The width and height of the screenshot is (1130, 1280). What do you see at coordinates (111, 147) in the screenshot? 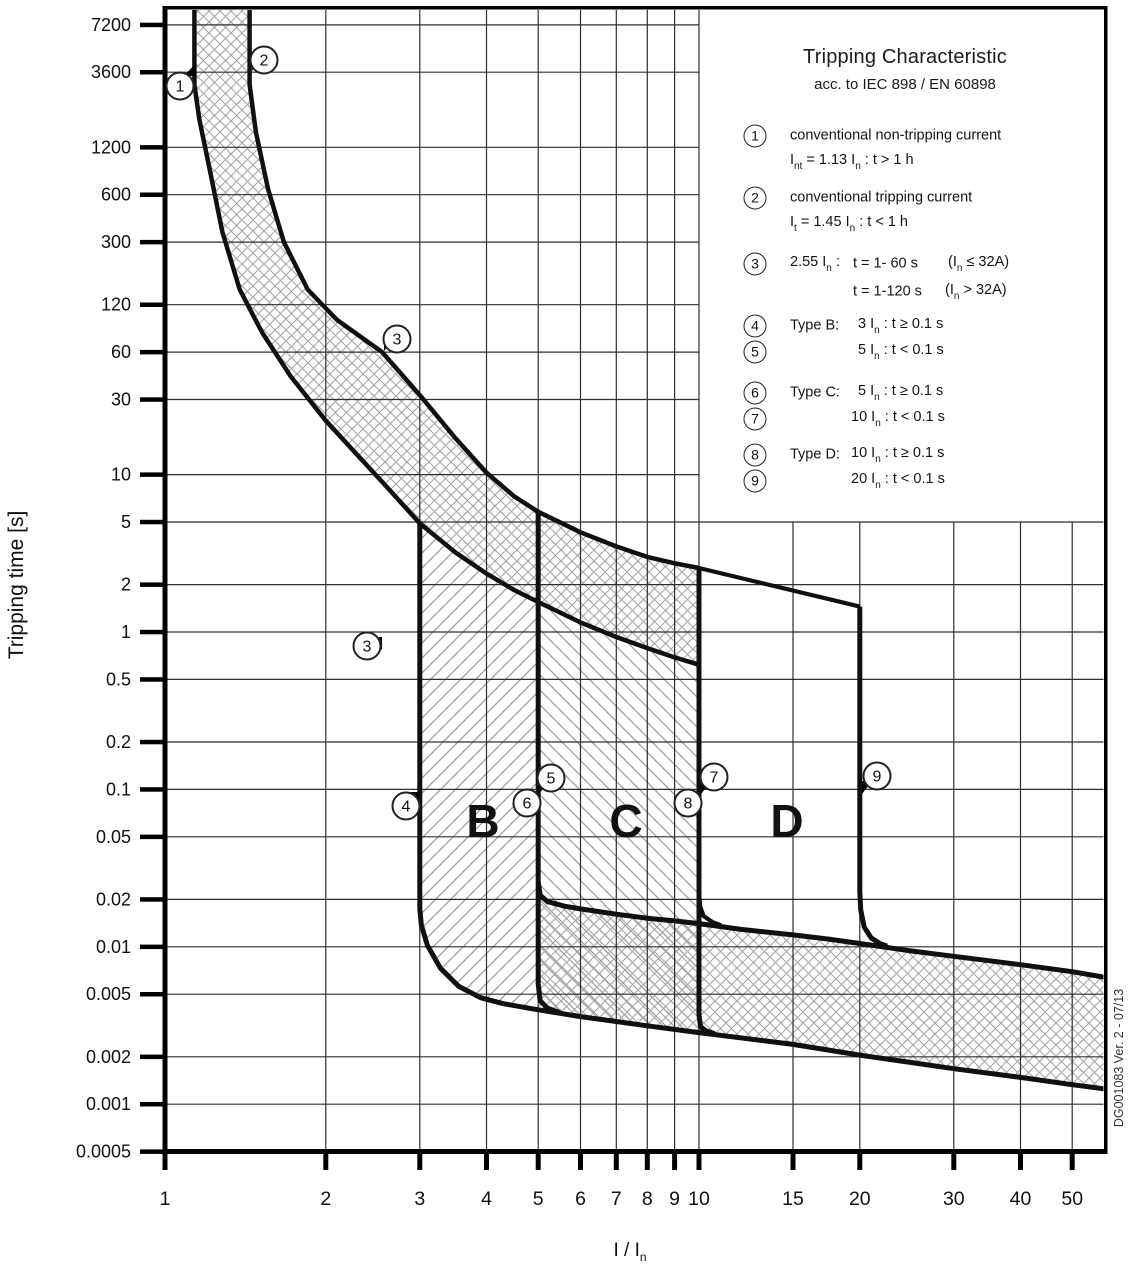
I see `y-tick-label-1200: 1200` at bounding box center [111, 147].